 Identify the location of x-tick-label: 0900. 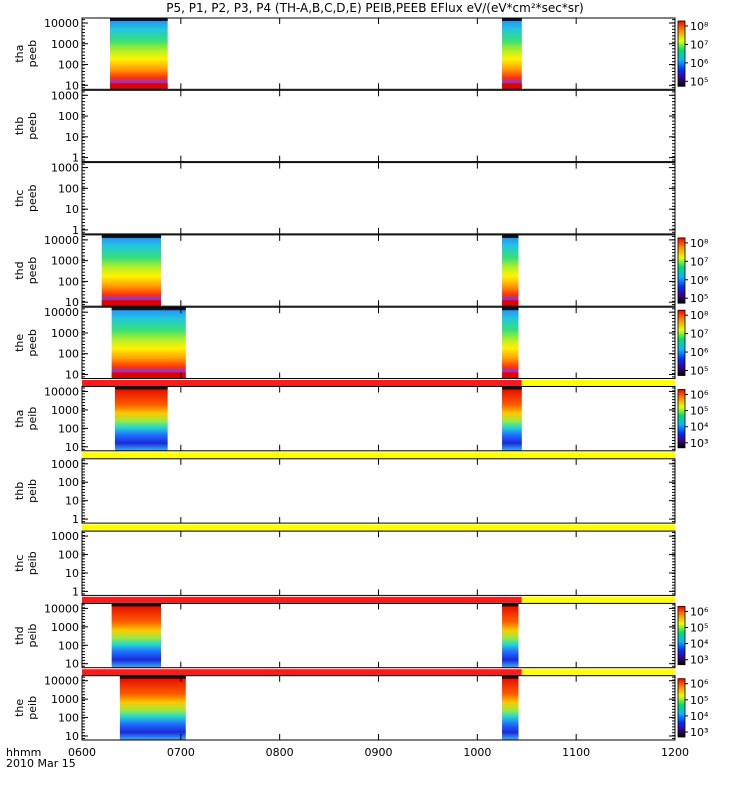
(379, 752).